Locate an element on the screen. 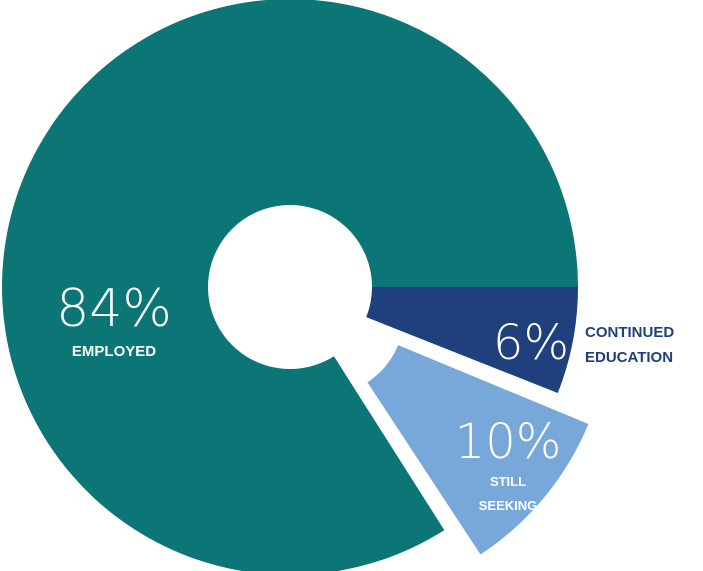 This screenshot has width=703, height=571. data-label-employed-value: 84% is located at coordinates (114, 309).